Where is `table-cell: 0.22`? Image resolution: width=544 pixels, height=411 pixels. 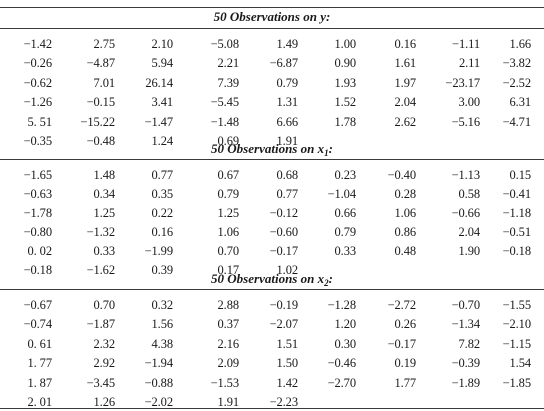
table-cell: 0.22 is located at coordinates (162, 213).